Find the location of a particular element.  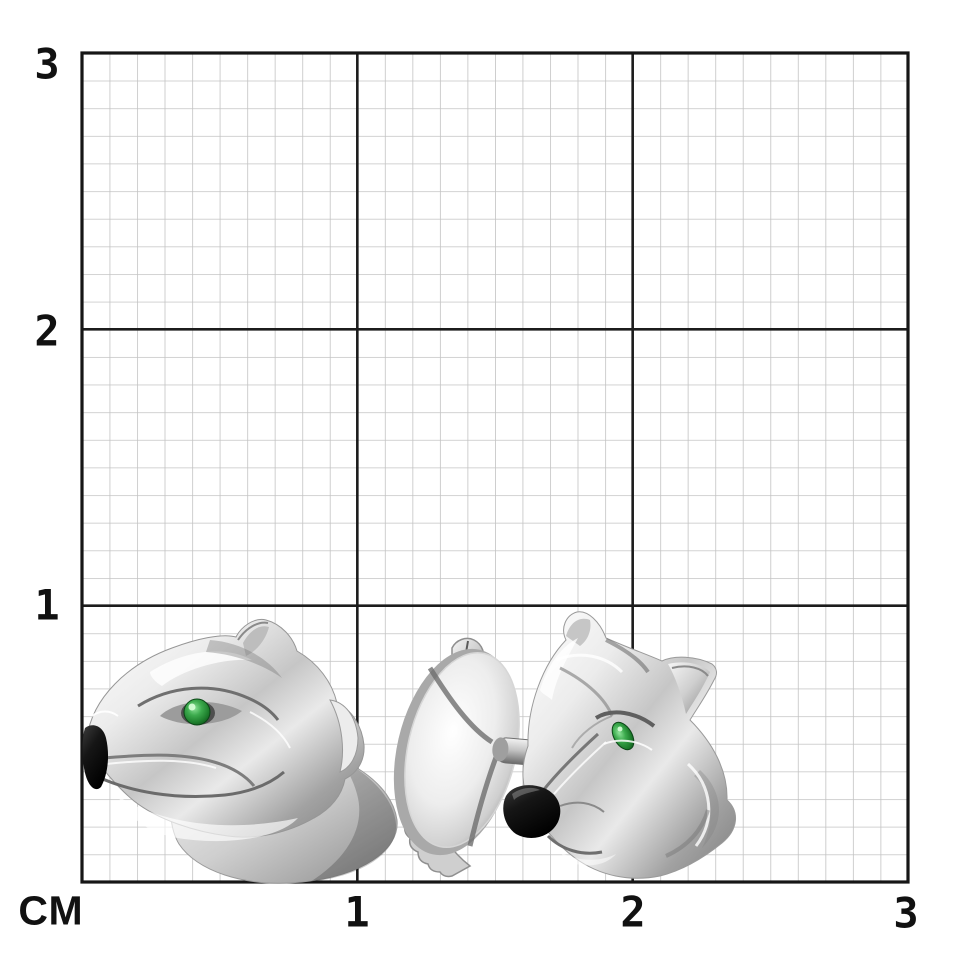

right-earring is located at coordinates (564, 745).